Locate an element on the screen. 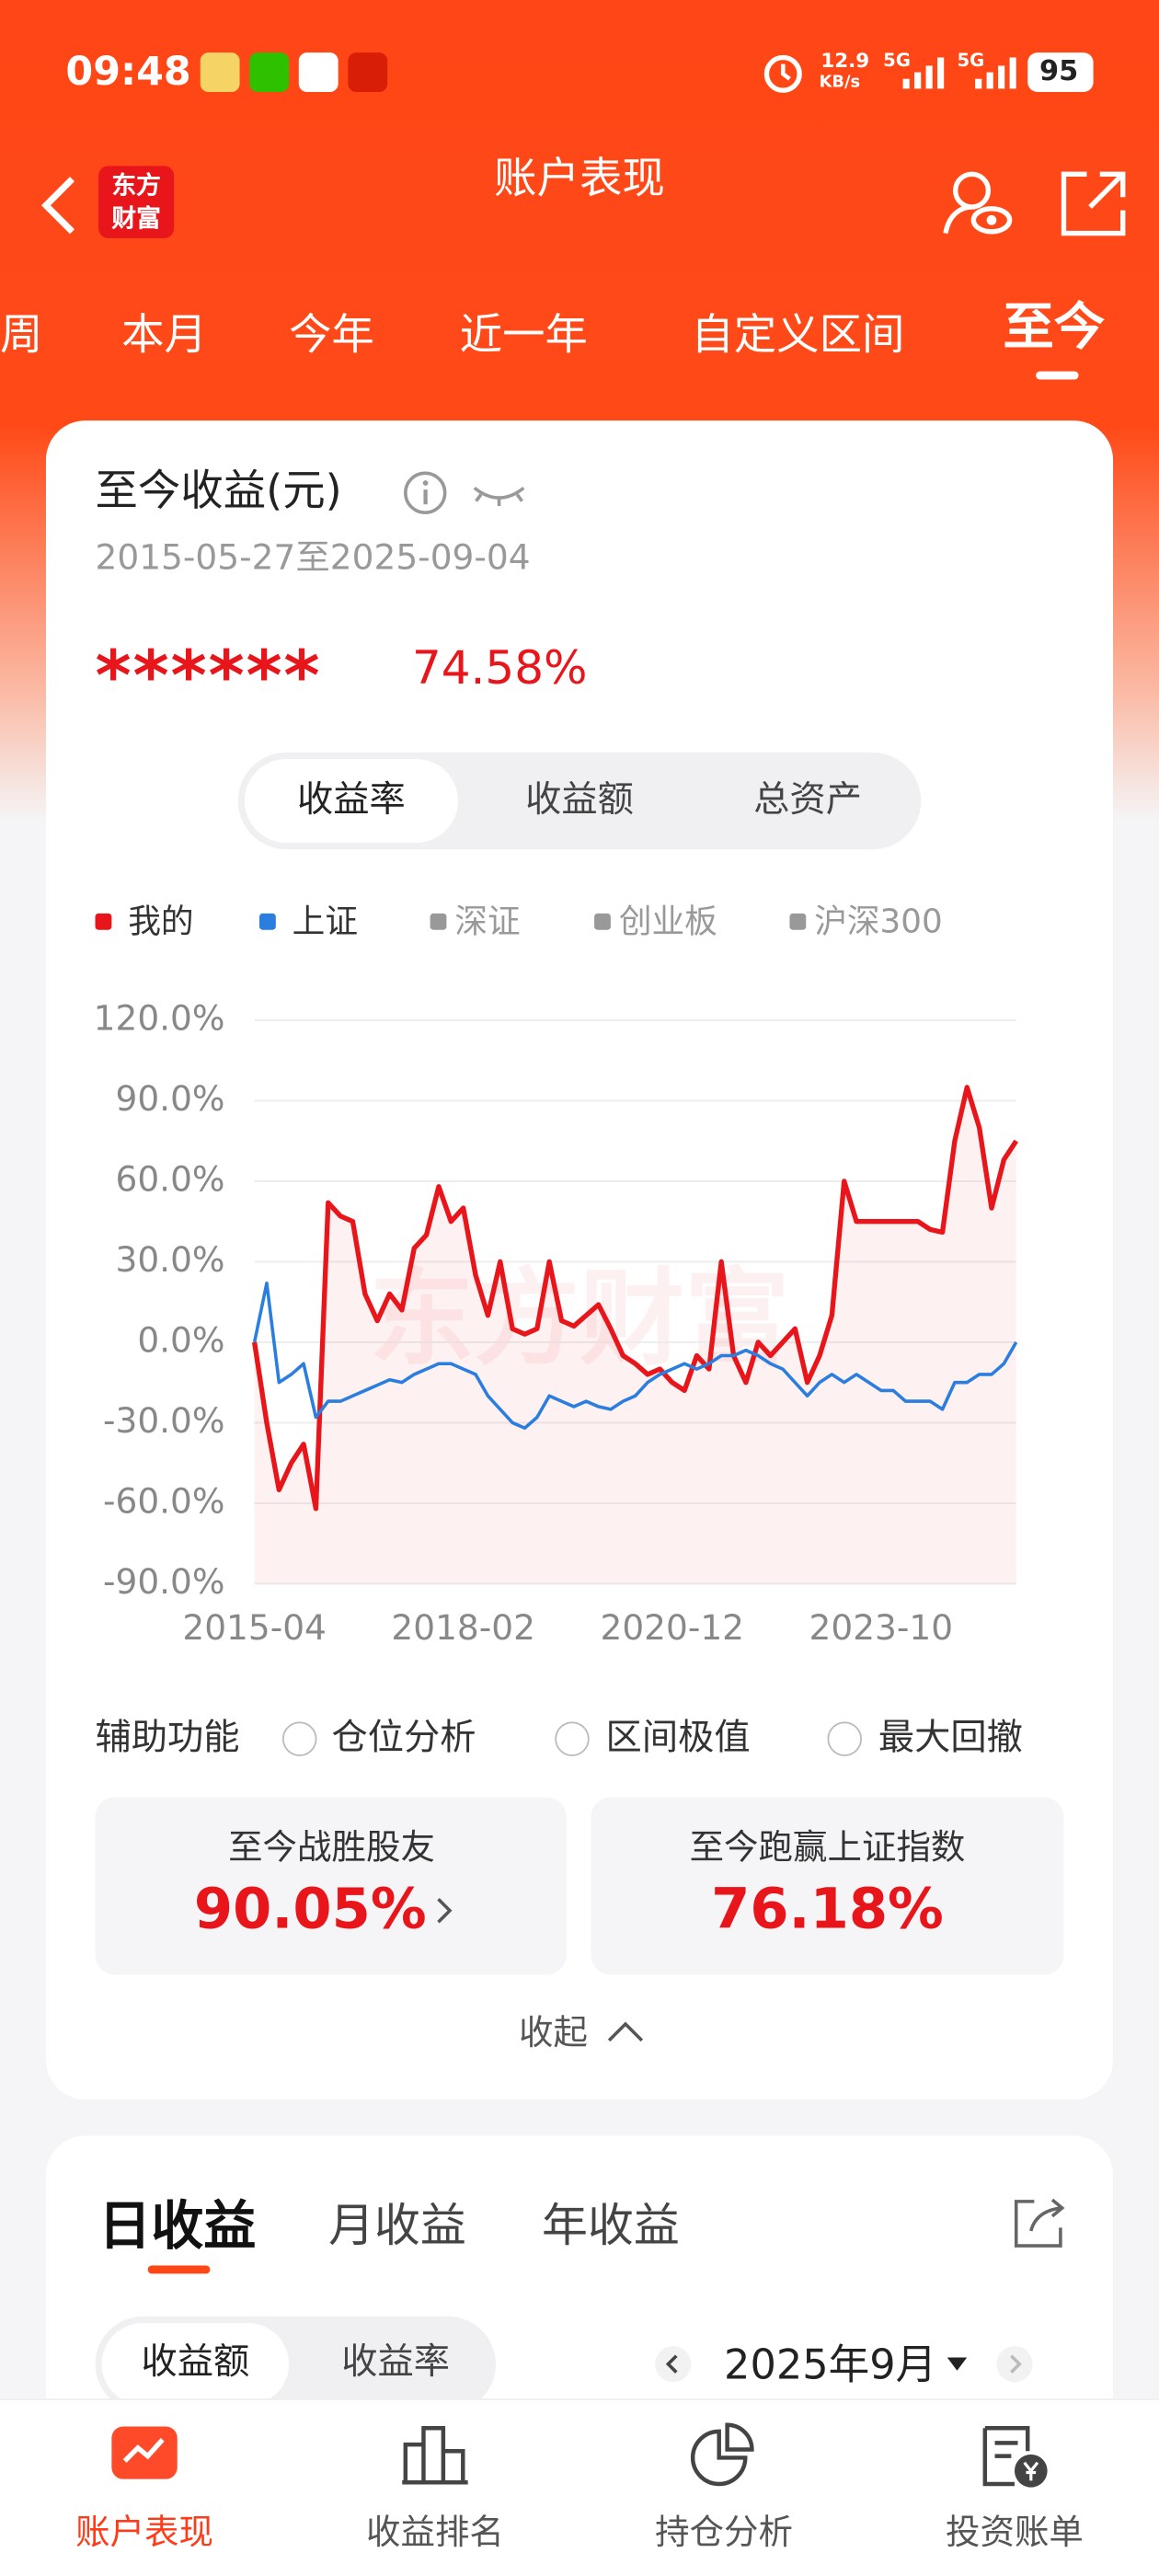 This screenshot has width=1159, height=2576. income-tab: 月收益 is located at coordinates (396, 2225).